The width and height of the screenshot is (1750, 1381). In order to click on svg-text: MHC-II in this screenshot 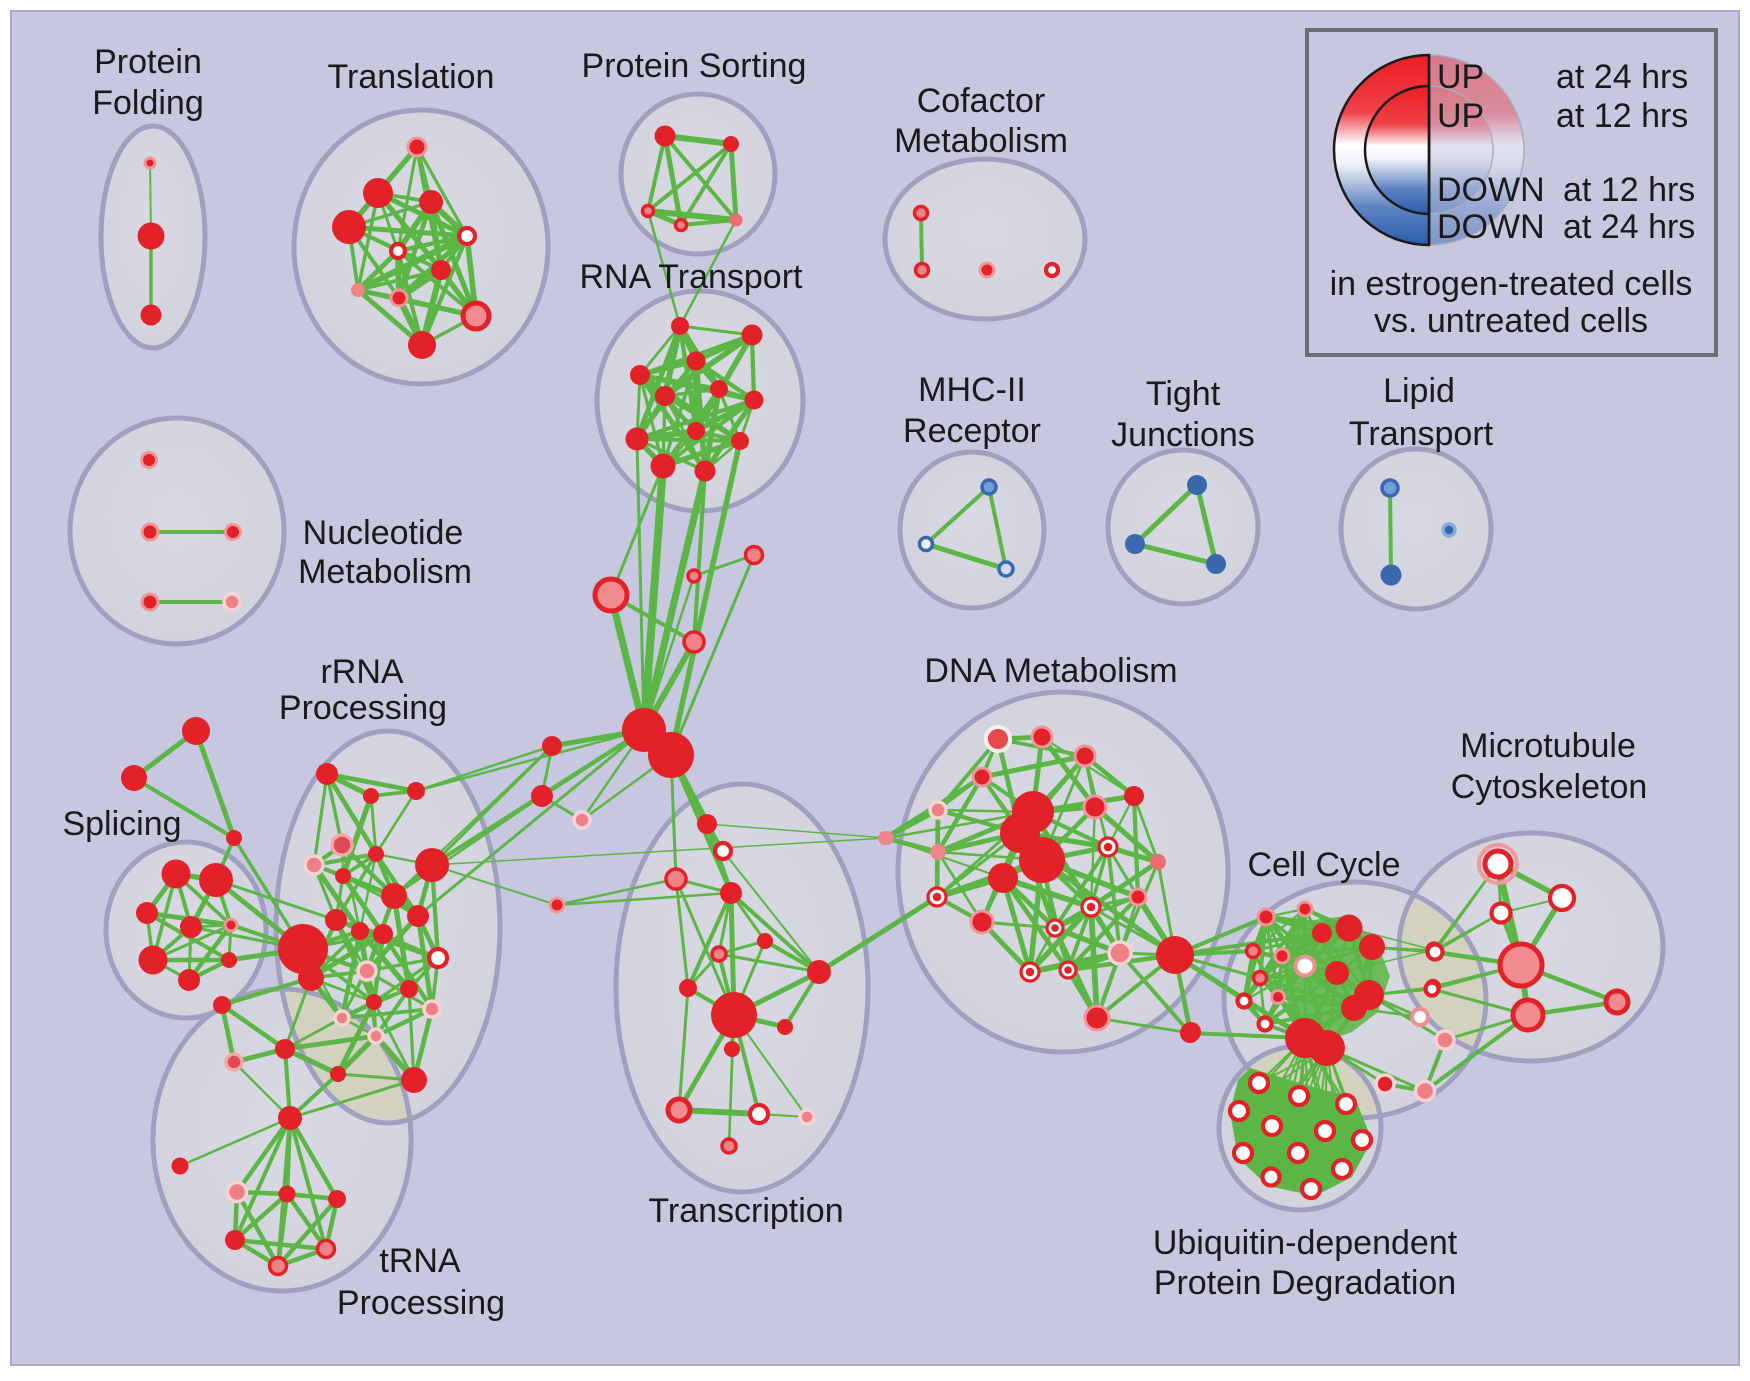, I will do `click(972, 390)`.